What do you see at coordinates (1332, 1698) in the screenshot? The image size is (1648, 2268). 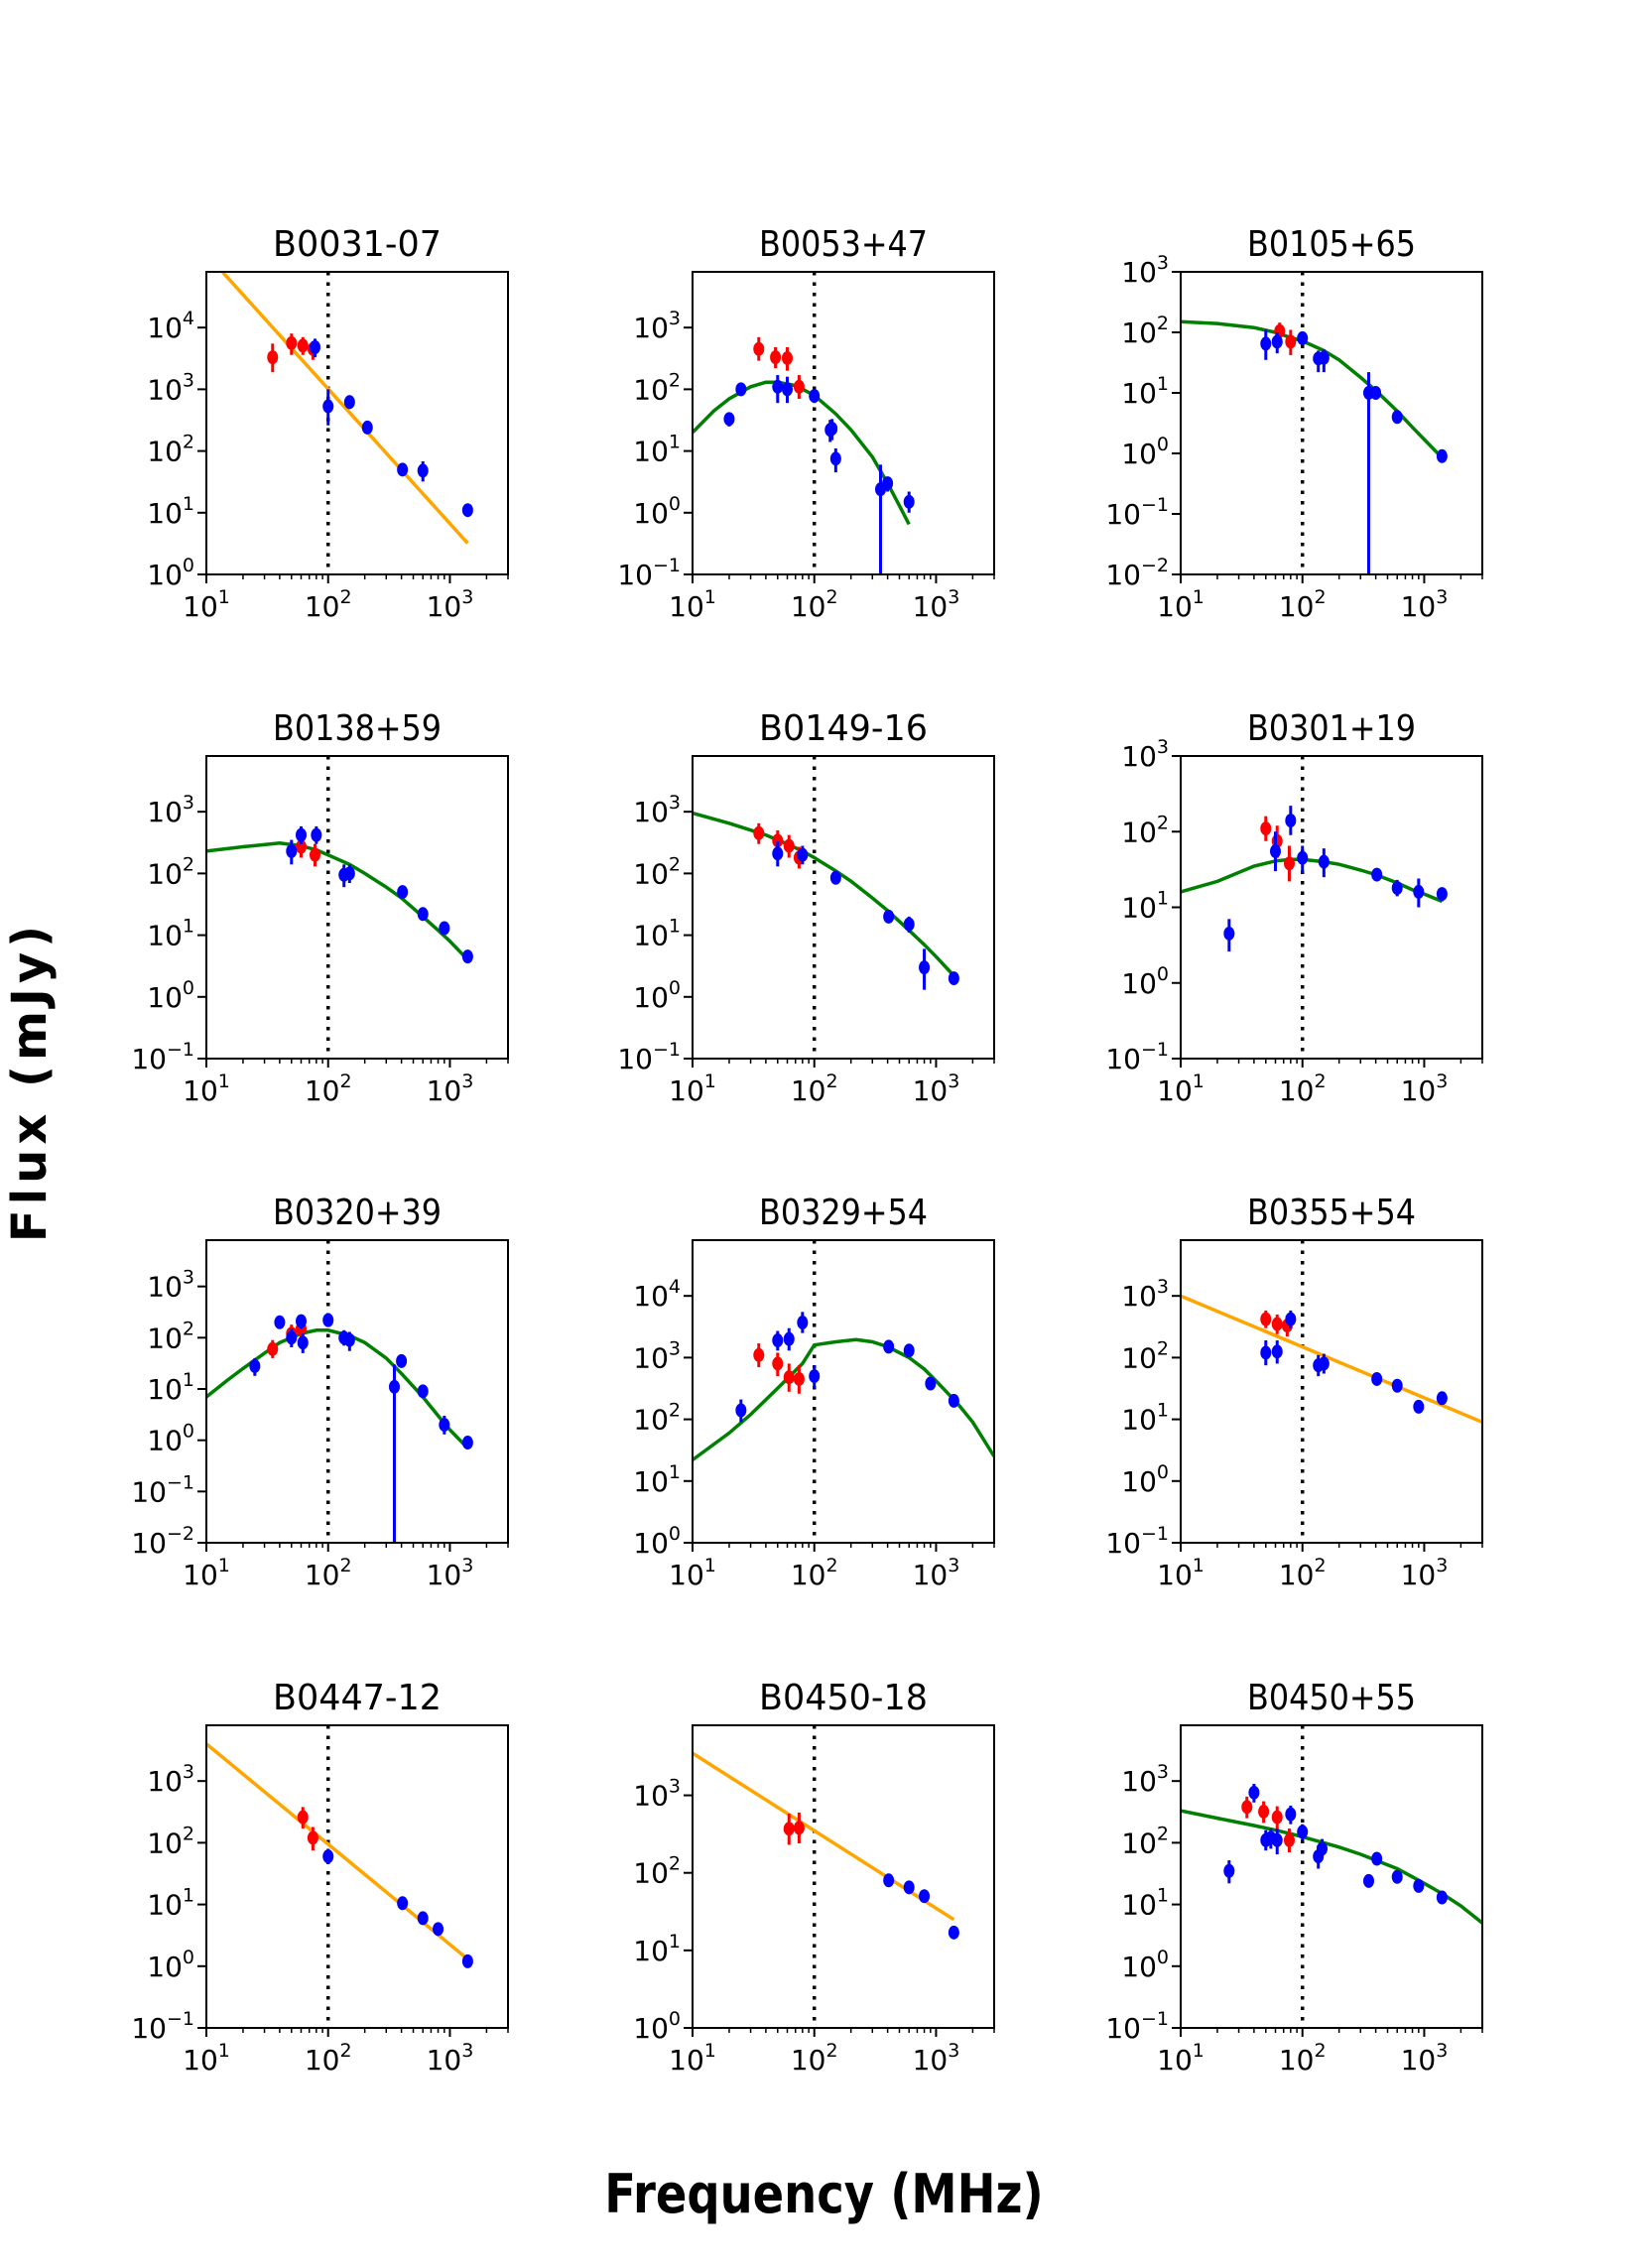 I see `subplot-title: B0450+55` at bounding box center [1332, 1698].